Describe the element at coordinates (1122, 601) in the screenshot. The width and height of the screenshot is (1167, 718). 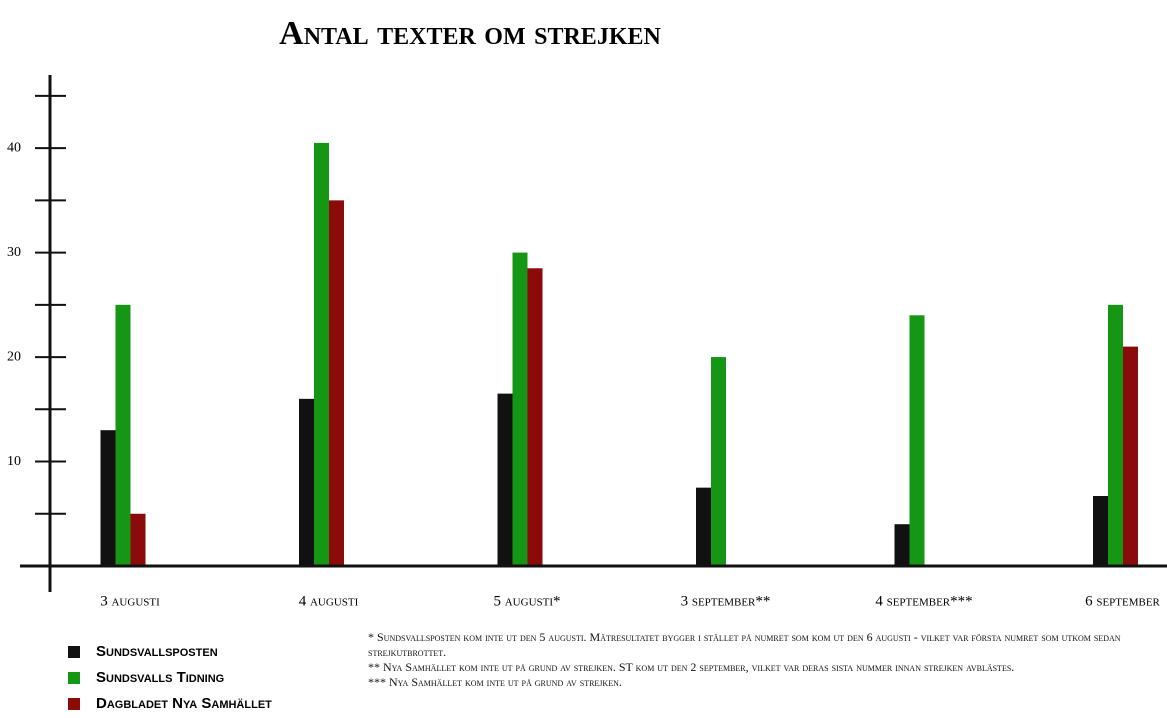
I see `x-tick-label: 6 september` at that location.